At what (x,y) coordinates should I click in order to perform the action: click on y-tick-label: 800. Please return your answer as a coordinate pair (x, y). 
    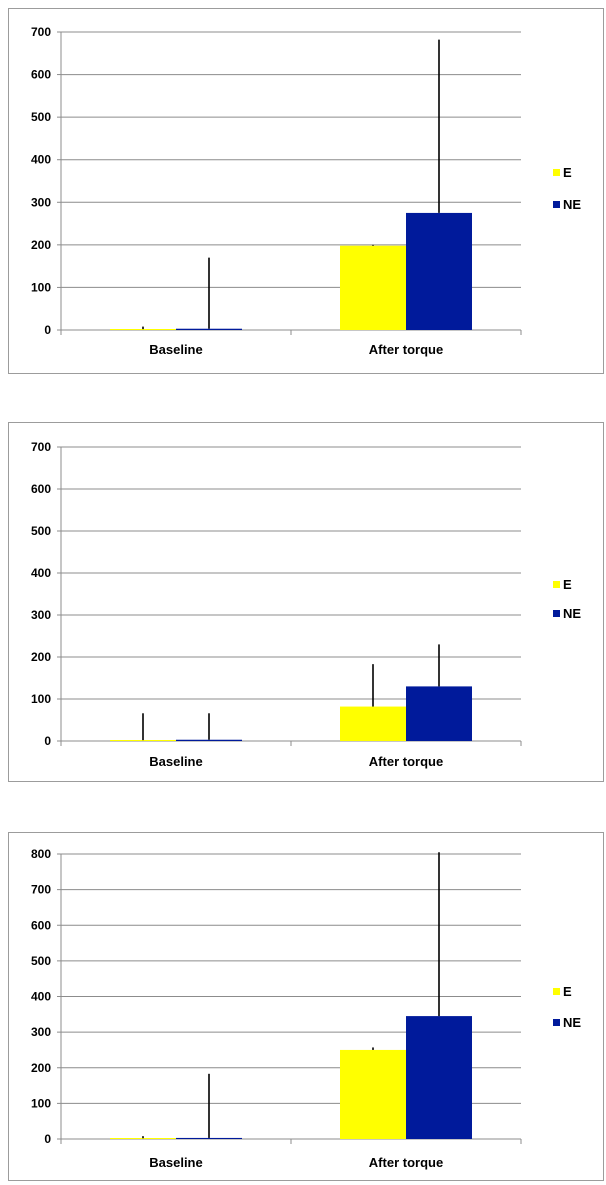
    Looking at the image, I should click on (41, 854).